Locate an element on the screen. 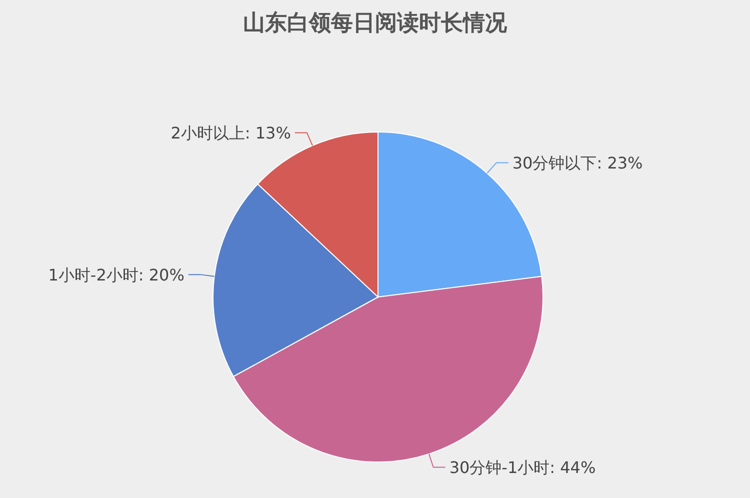 The image size is (750, 498). slice-label: 2小时以上: 13% is located at coordinates (230, 133).